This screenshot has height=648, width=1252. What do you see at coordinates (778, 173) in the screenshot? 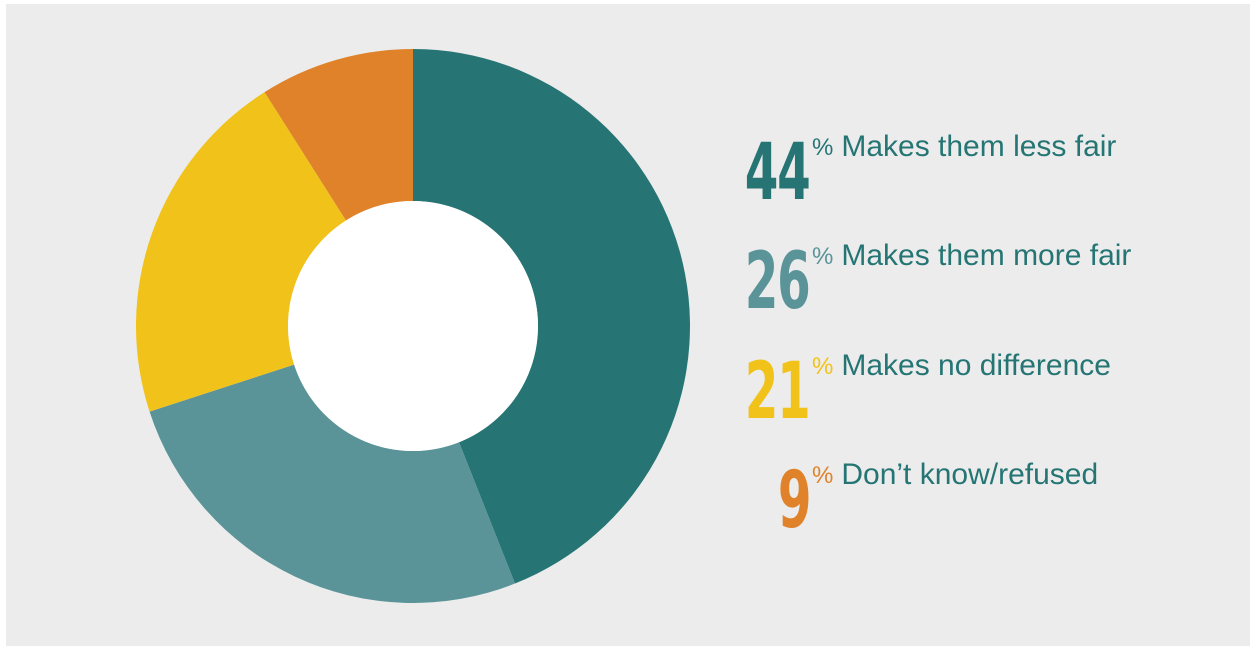
I see `legend-value: 44` at bounding box center [778, 173].